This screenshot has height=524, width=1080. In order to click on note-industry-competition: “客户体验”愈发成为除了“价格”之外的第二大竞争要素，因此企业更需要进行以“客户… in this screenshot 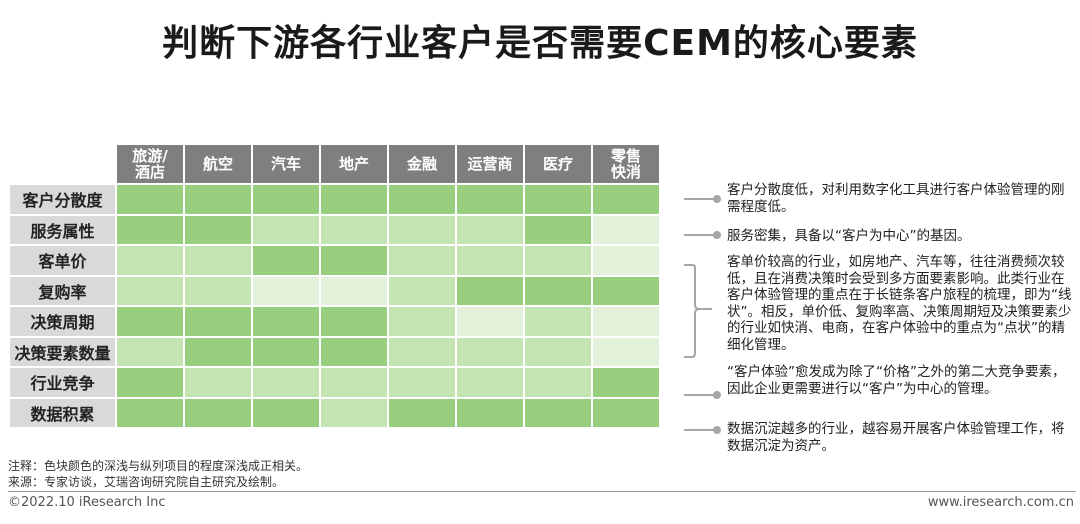, I will do `click(896, 380)`.